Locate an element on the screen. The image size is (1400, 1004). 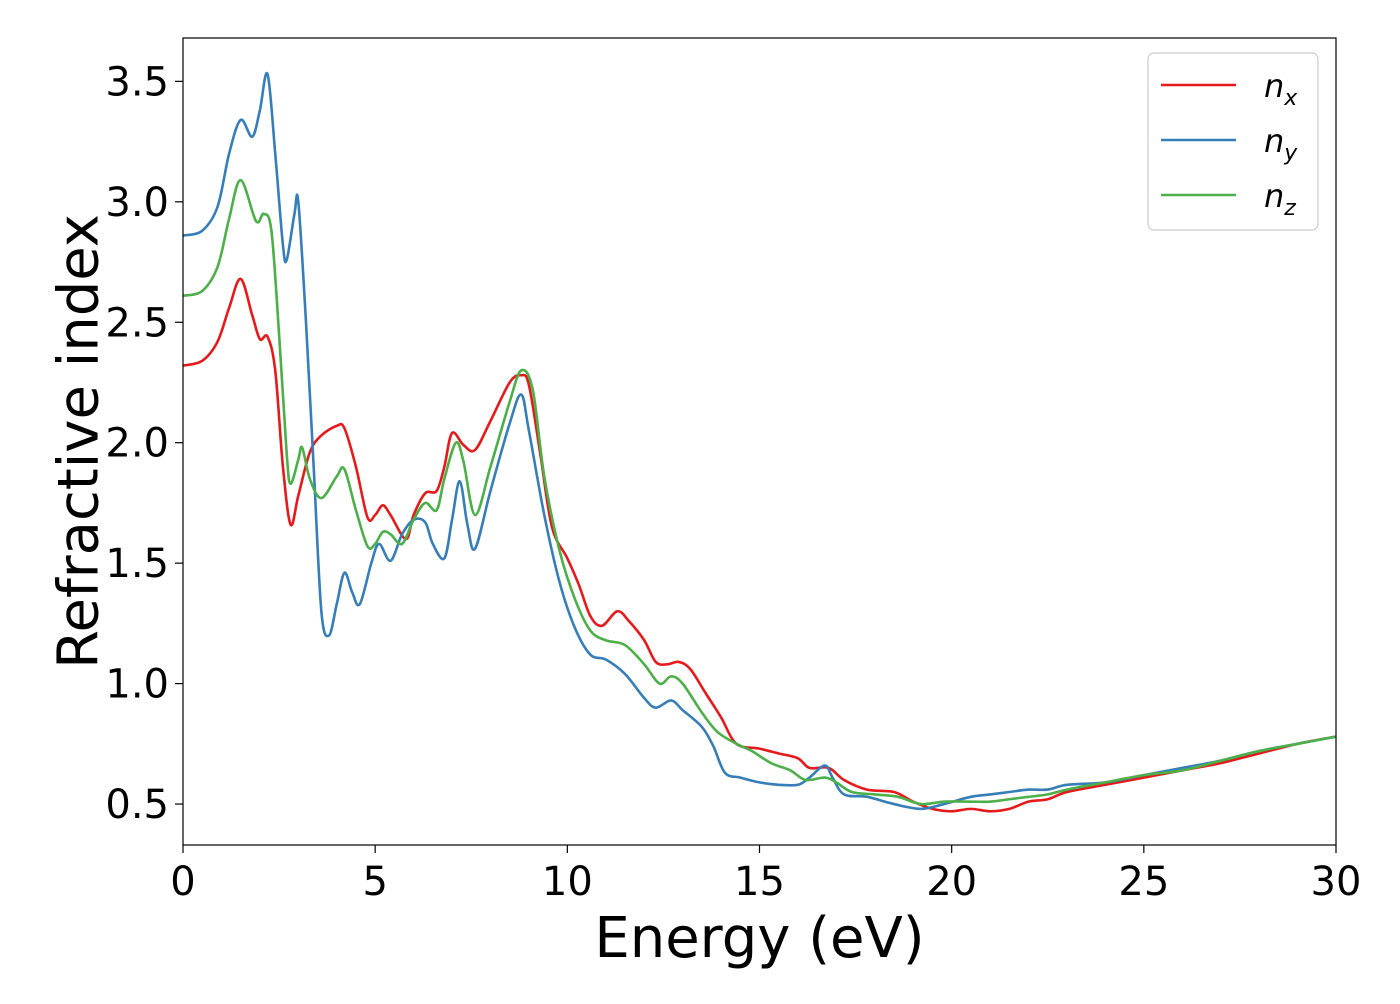
x-tick-label: 0 is located at coordinates (182, 882).